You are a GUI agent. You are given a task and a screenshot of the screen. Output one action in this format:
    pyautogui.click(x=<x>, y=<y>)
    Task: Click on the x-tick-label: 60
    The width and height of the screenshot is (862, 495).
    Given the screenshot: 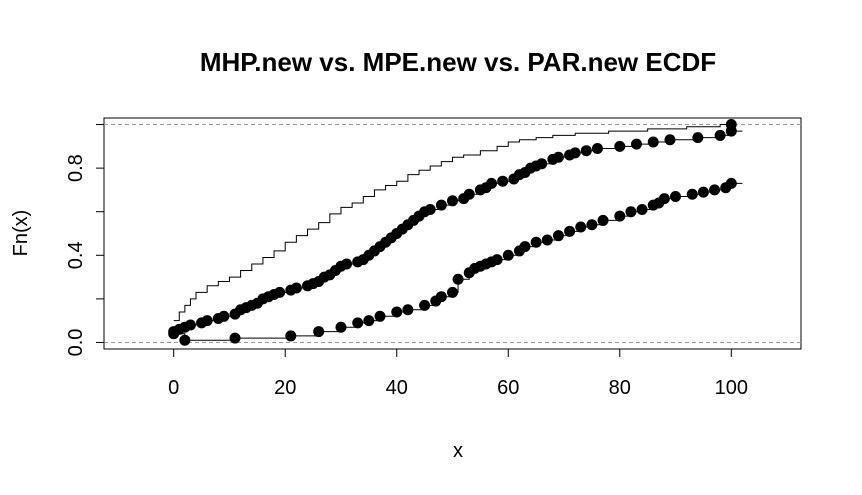 What is the action you would take?
    pyautogui.click(x=508, y=388)
    